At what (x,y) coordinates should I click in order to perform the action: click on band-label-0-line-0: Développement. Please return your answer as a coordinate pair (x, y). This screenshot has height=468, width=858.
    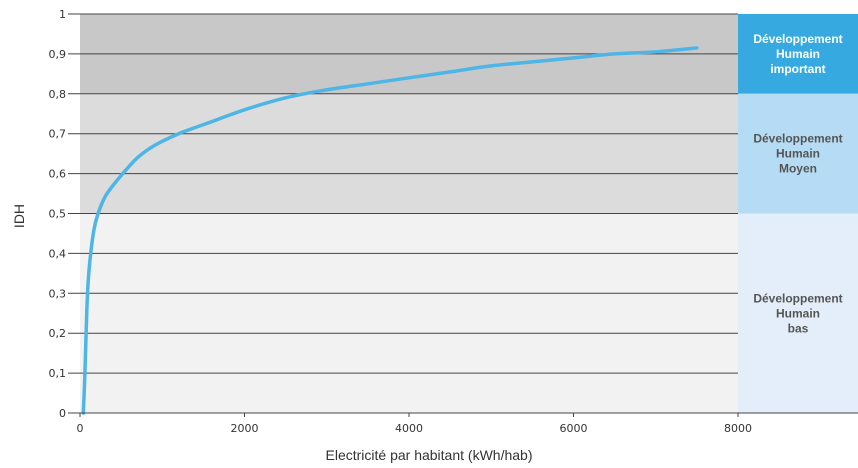
    Looking at the image, I should click on (797, 39).